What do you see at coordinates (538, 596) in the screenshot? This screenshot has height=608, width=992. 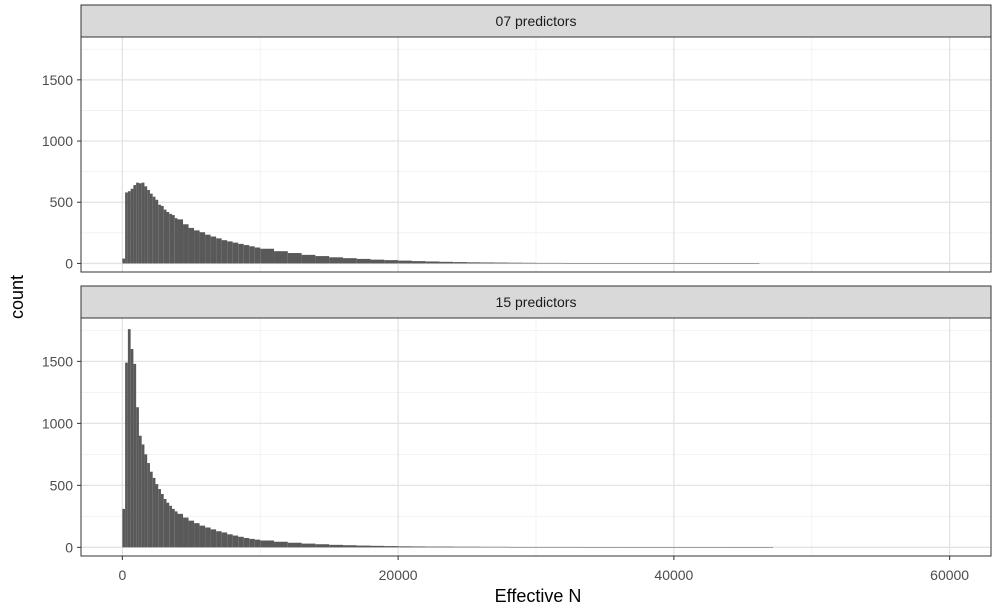 I see `x-axis-title: Effective N` at bounding box center [538, 596].